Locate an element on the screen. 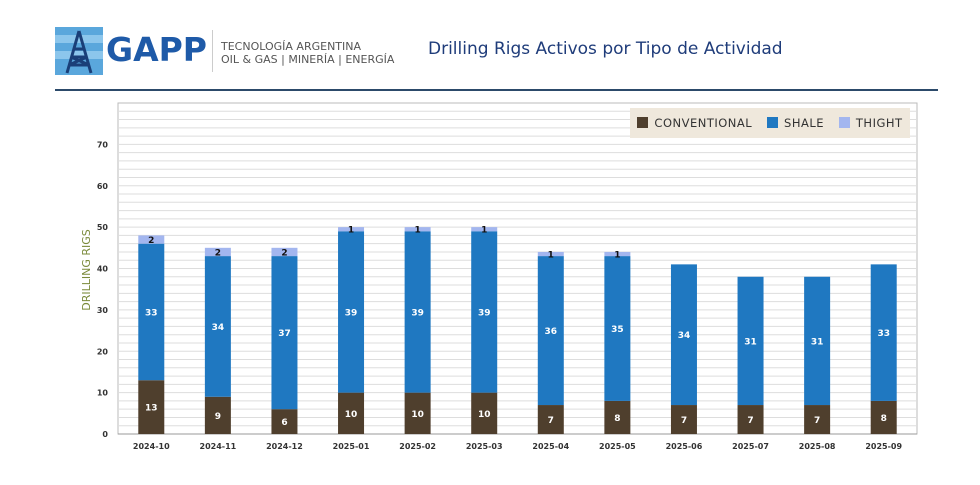 This screenshot has height=485, width=980. y-tick-label: 10 is located at coordinates (103, 393).